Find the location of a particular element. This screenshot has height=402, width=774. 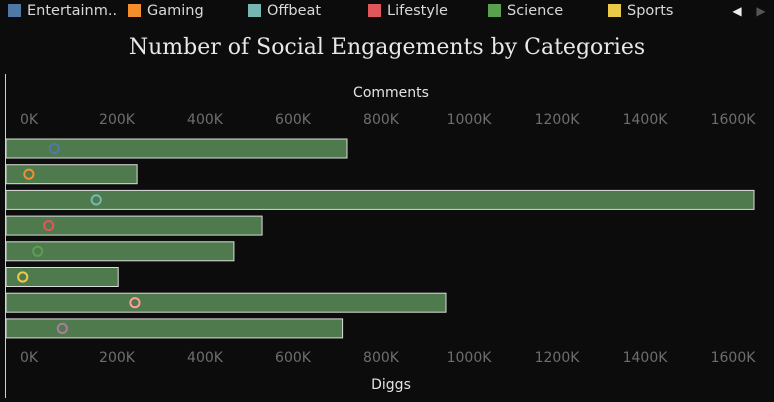

legend-label-lifestyle: Lifestyle is located at coordinates (417, 11).